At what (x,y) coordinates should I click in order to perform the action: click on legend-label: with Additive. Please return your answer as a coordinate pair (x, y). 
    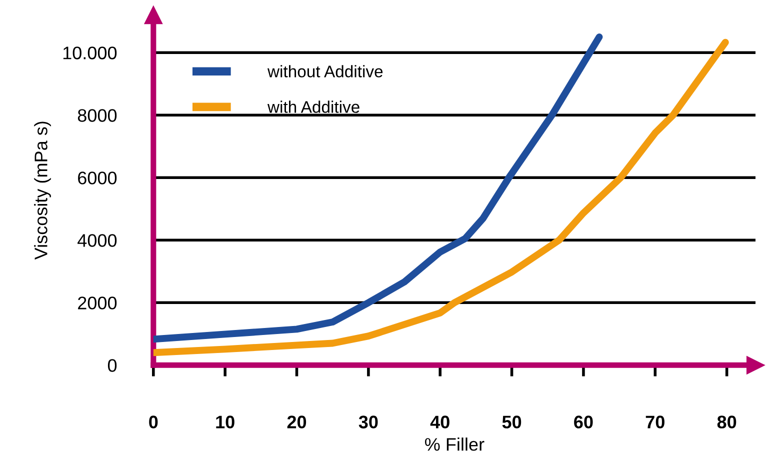
    Looking at the image, I should click on (313, 106).